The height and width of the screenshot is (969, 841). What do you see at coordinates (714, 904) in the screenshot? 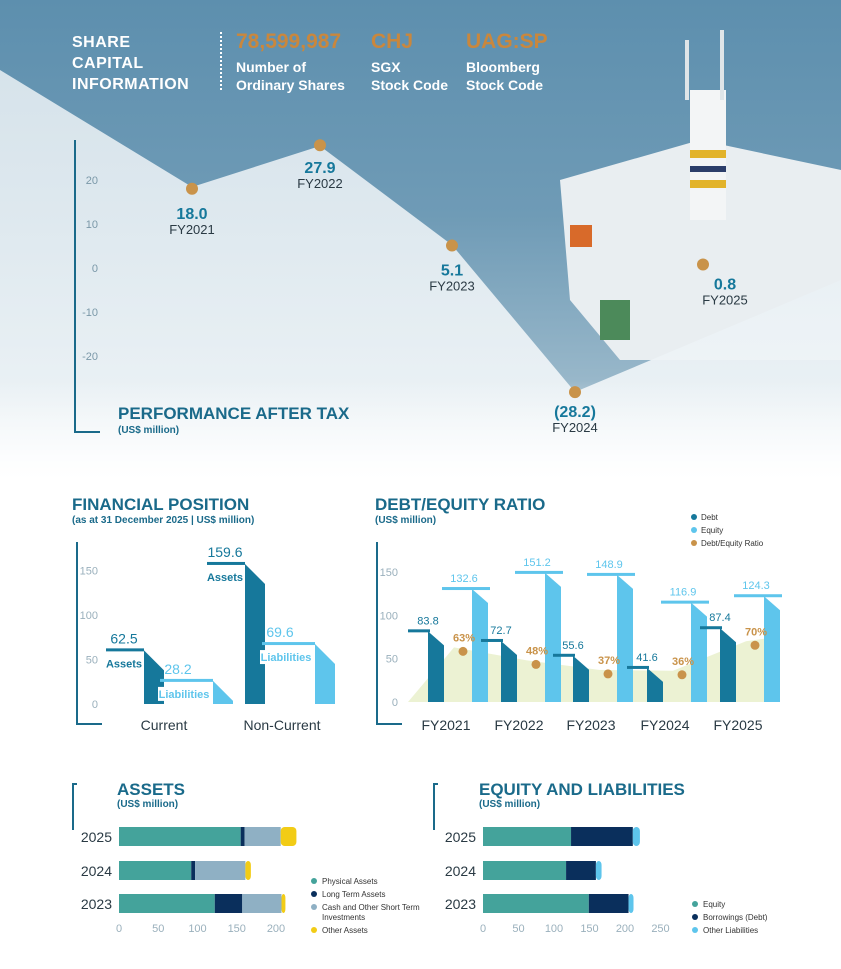
I see `legend-label: Equity` at bounding box center [714, 904].